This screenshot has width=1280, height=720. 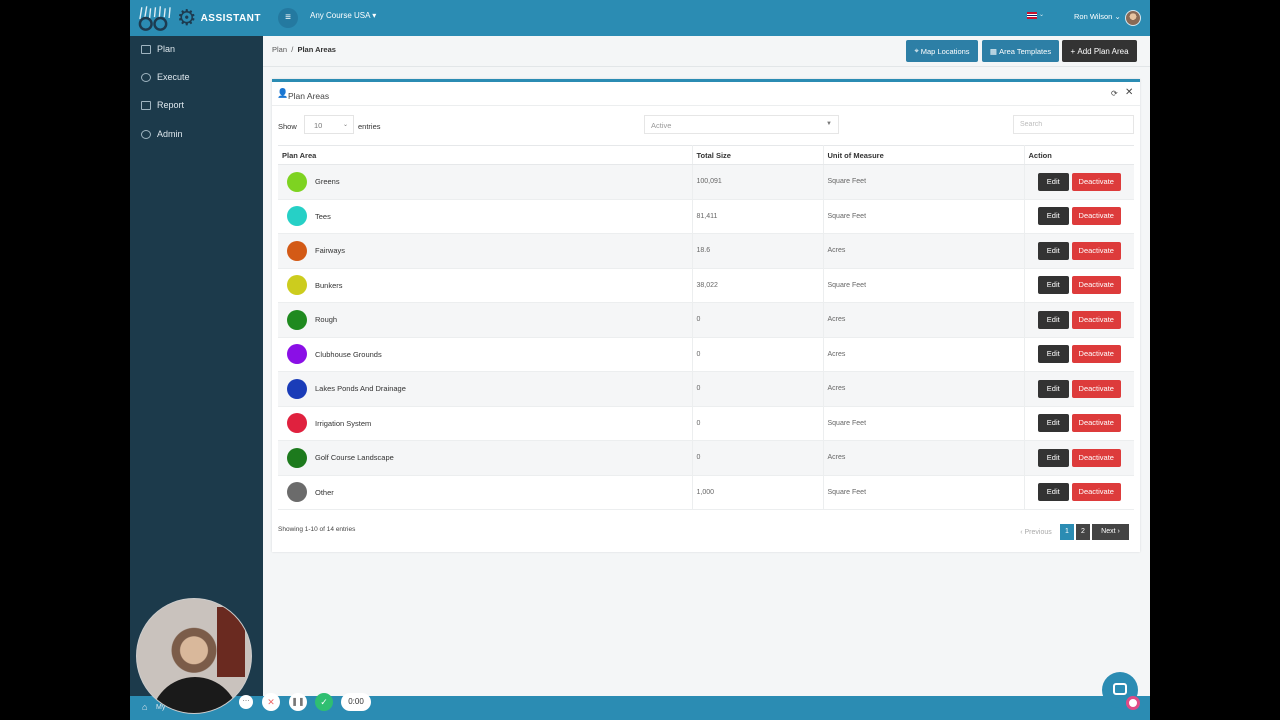 I want to click on column-header-unit-of-measure: Unit of Measure, so click(x=924, y=155).